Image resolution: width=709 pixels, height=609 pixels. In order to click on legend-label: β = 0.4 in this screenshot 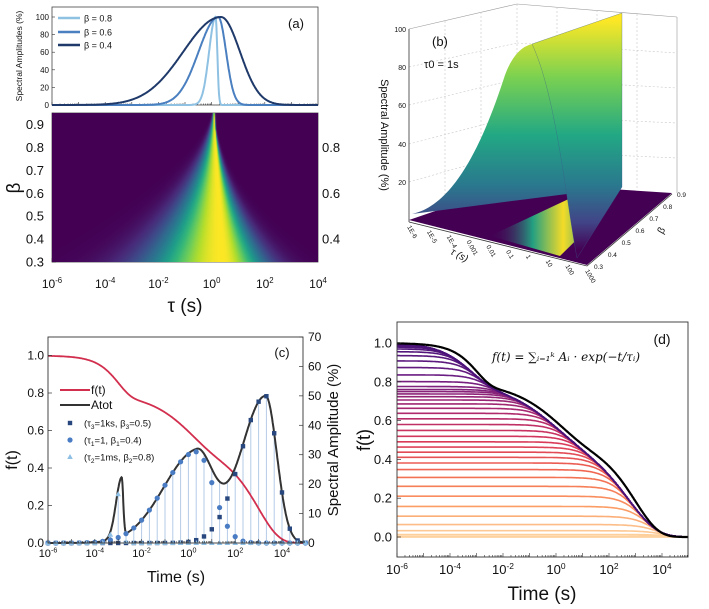, I will do `click(98, 46)`.